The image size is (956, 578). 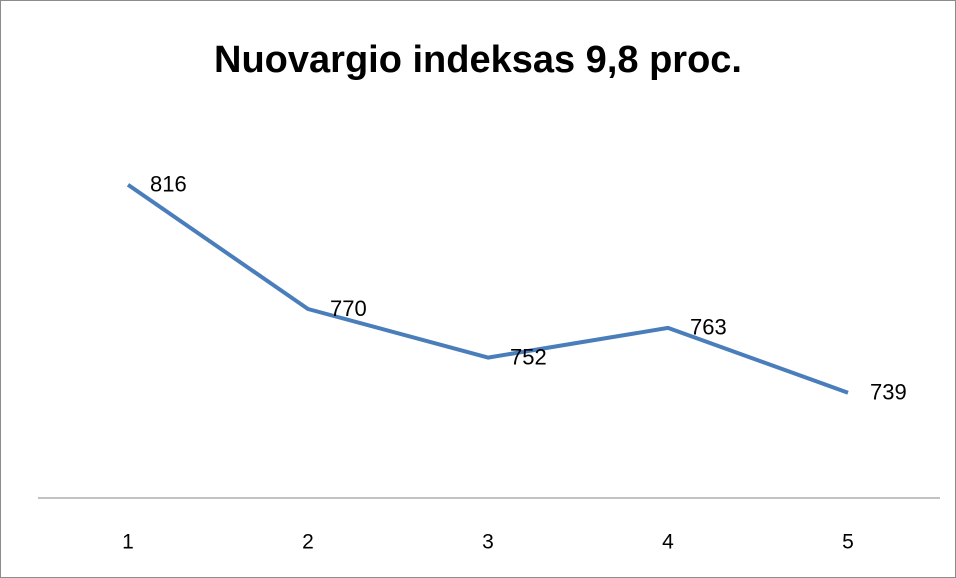 What do you see at coordinates (708, 327) in the screenshot?
I see `data-label: 763` at bounding box center [708, 327].